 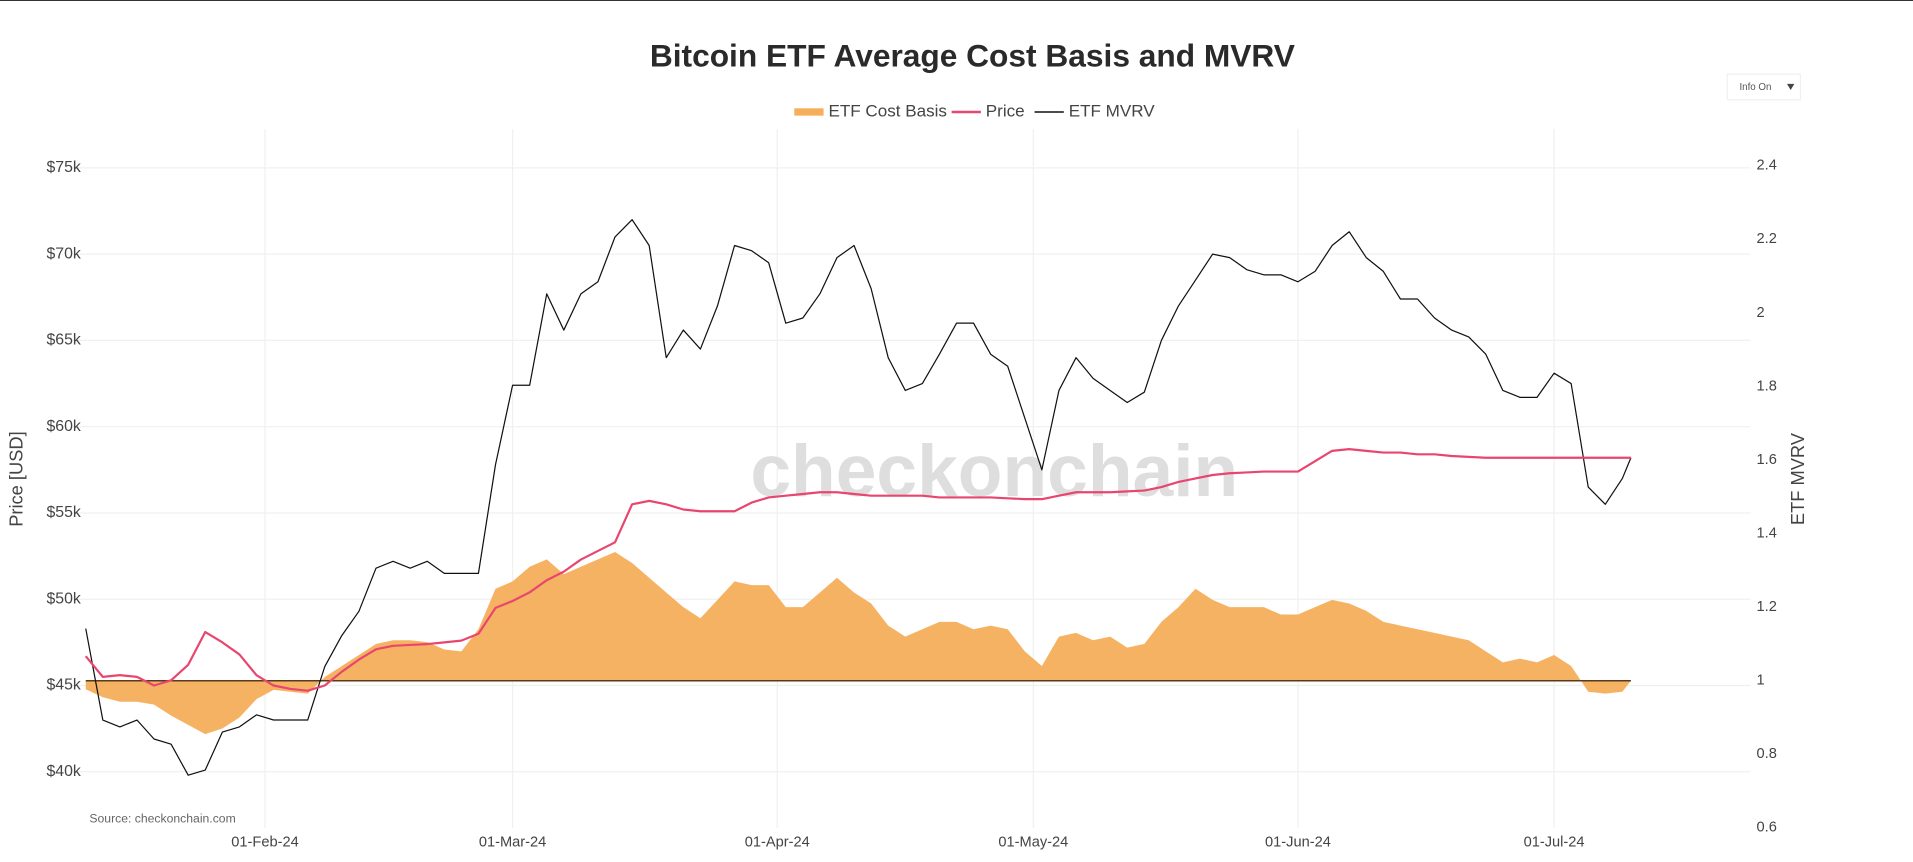 What do you see at coordinates (64, 340) in the screenshot?
I see `y-tick-label: $65k` at bounding box center [64, 340].